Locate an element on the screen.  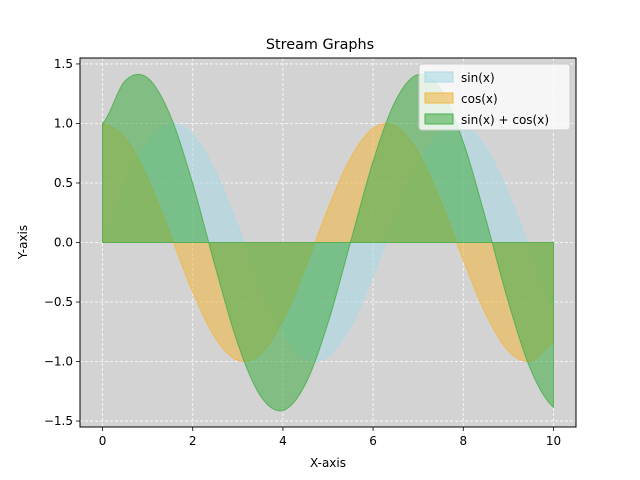
y-axis-ticks: −1.5 −1.0 −0.5 0.0 0.5 1.0 1.5 is located at coordinates (62, 242).